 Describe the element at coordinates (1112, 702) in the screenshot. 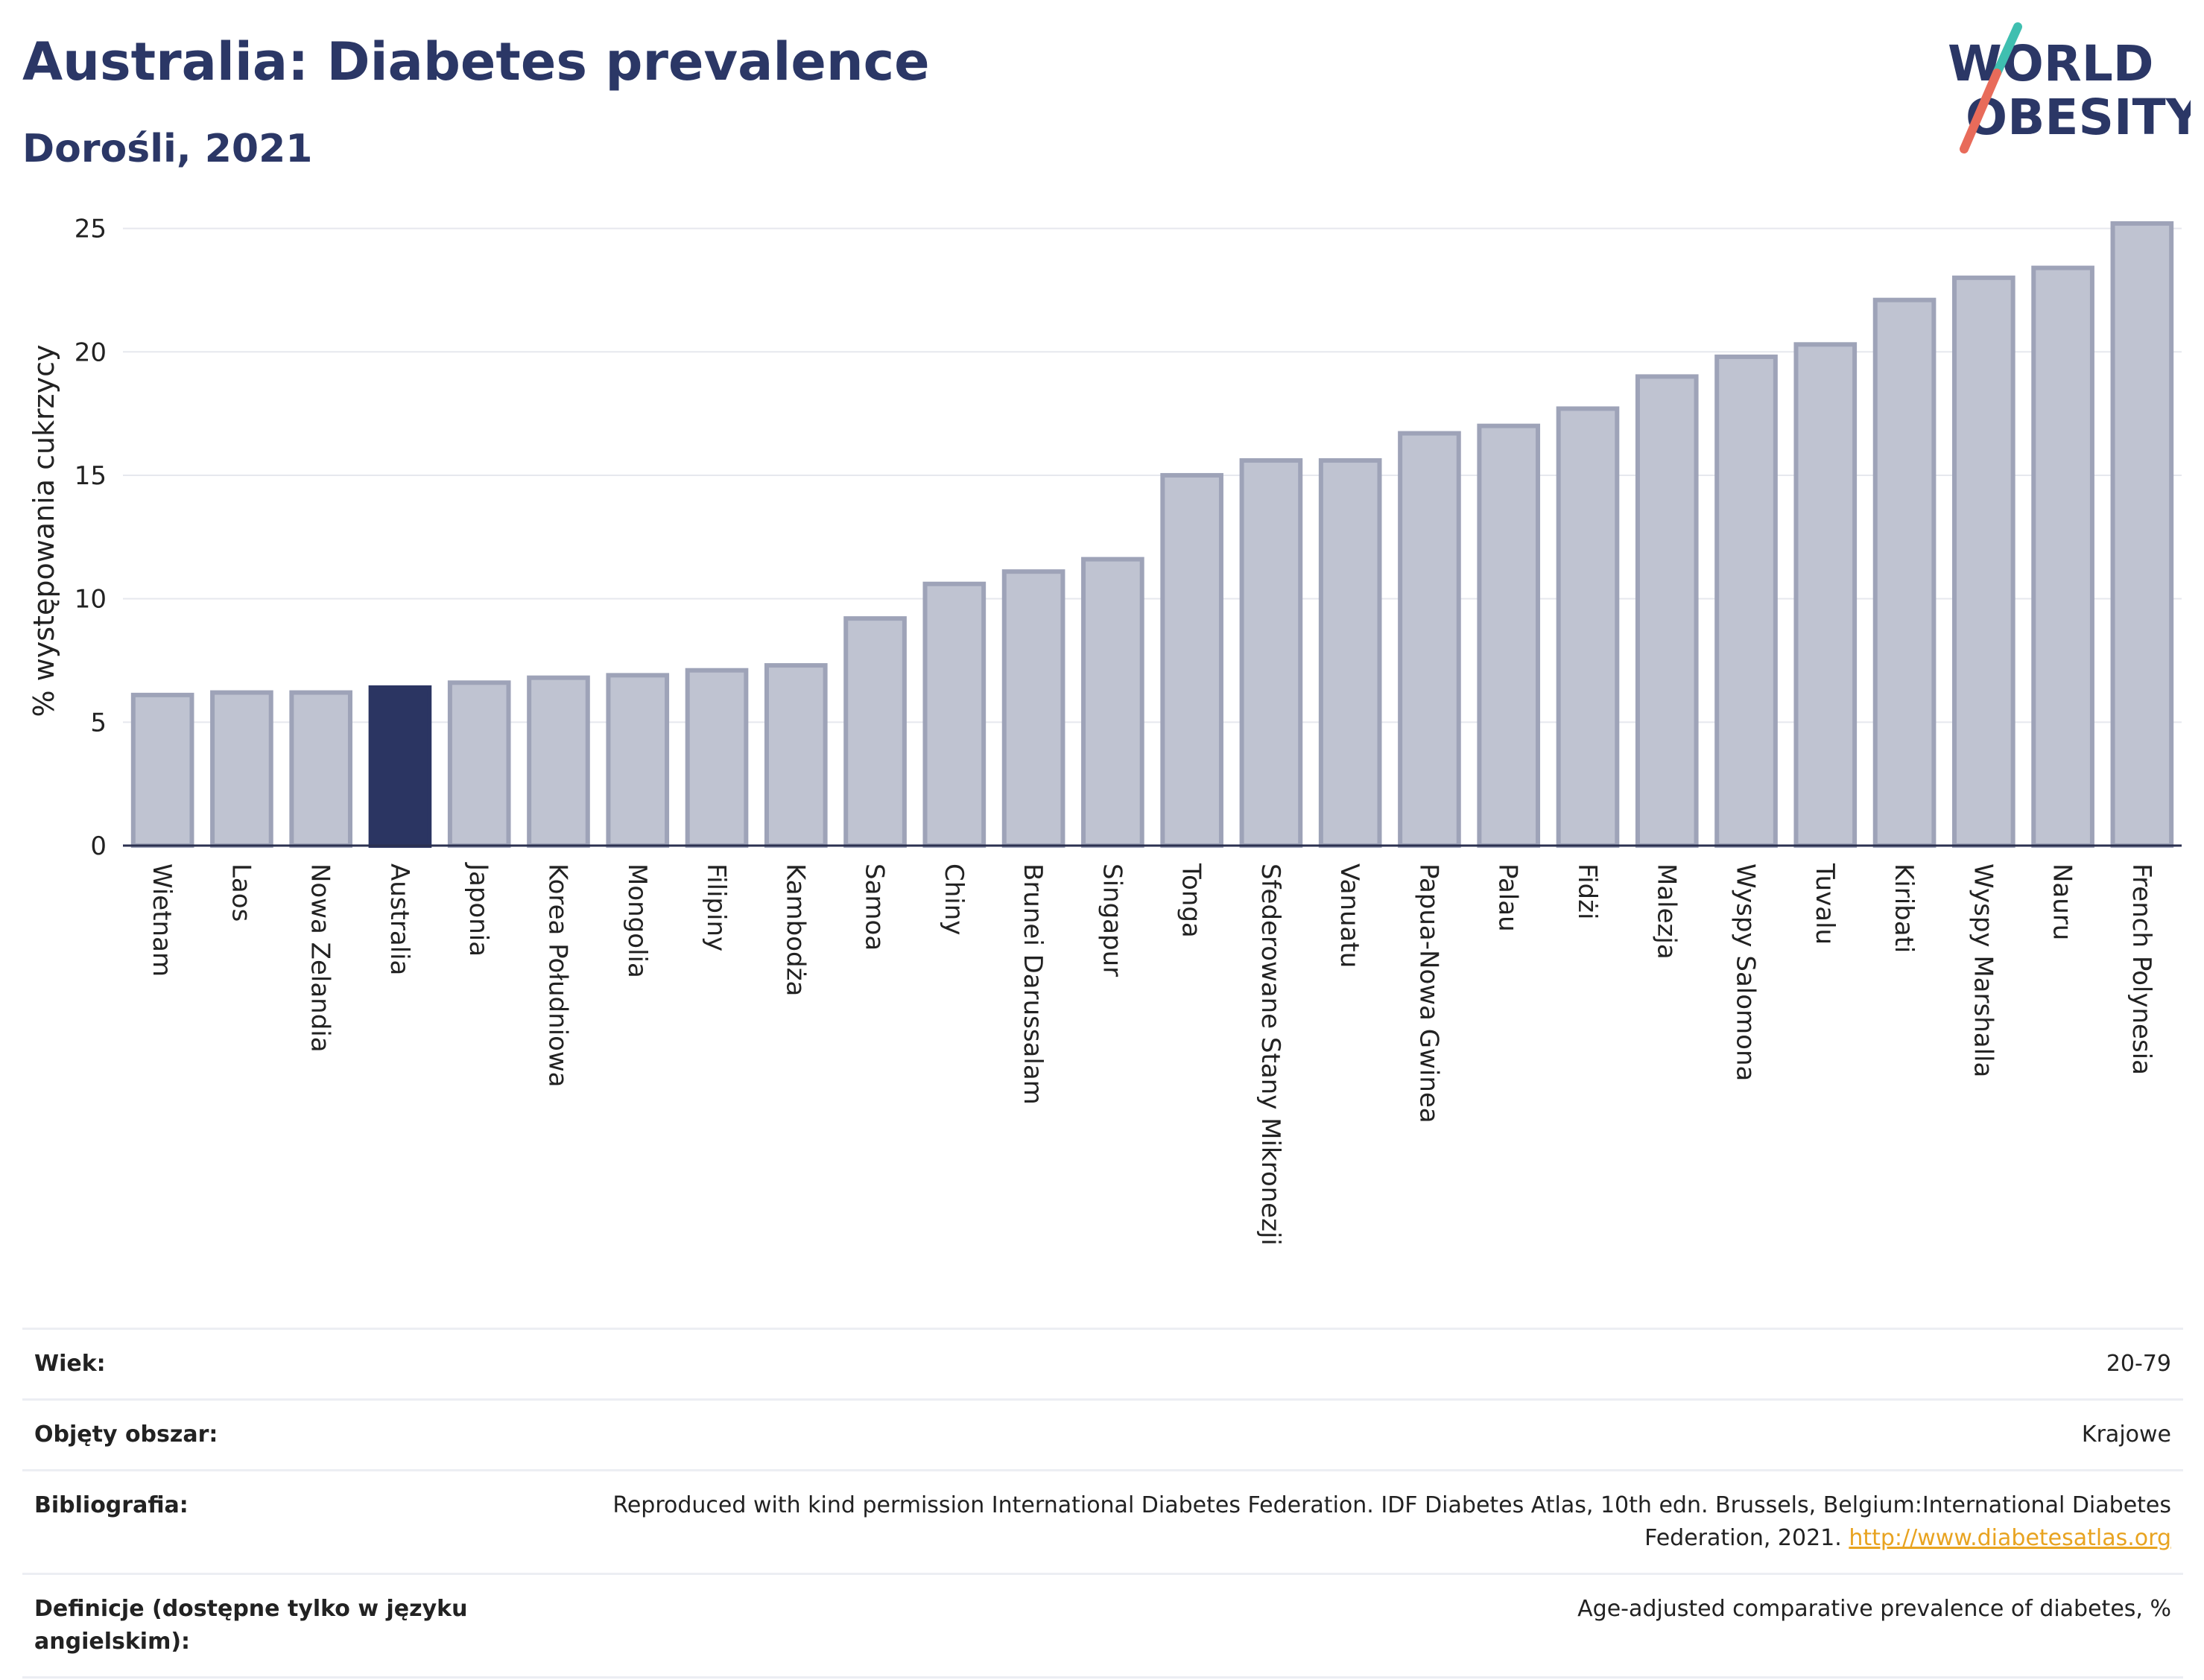

I see `bar-singapur` at that location.